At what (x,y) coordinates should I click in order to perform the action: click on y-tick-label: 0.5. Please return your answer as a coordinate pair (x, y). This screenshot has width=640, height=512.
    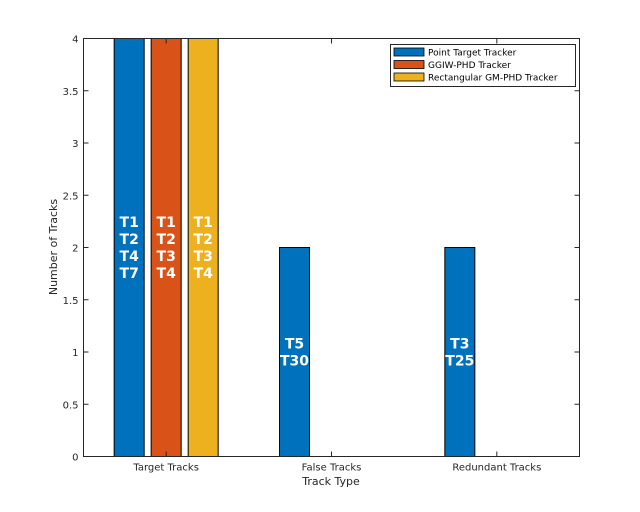
    Looking at the image, I should click on (71, 405).